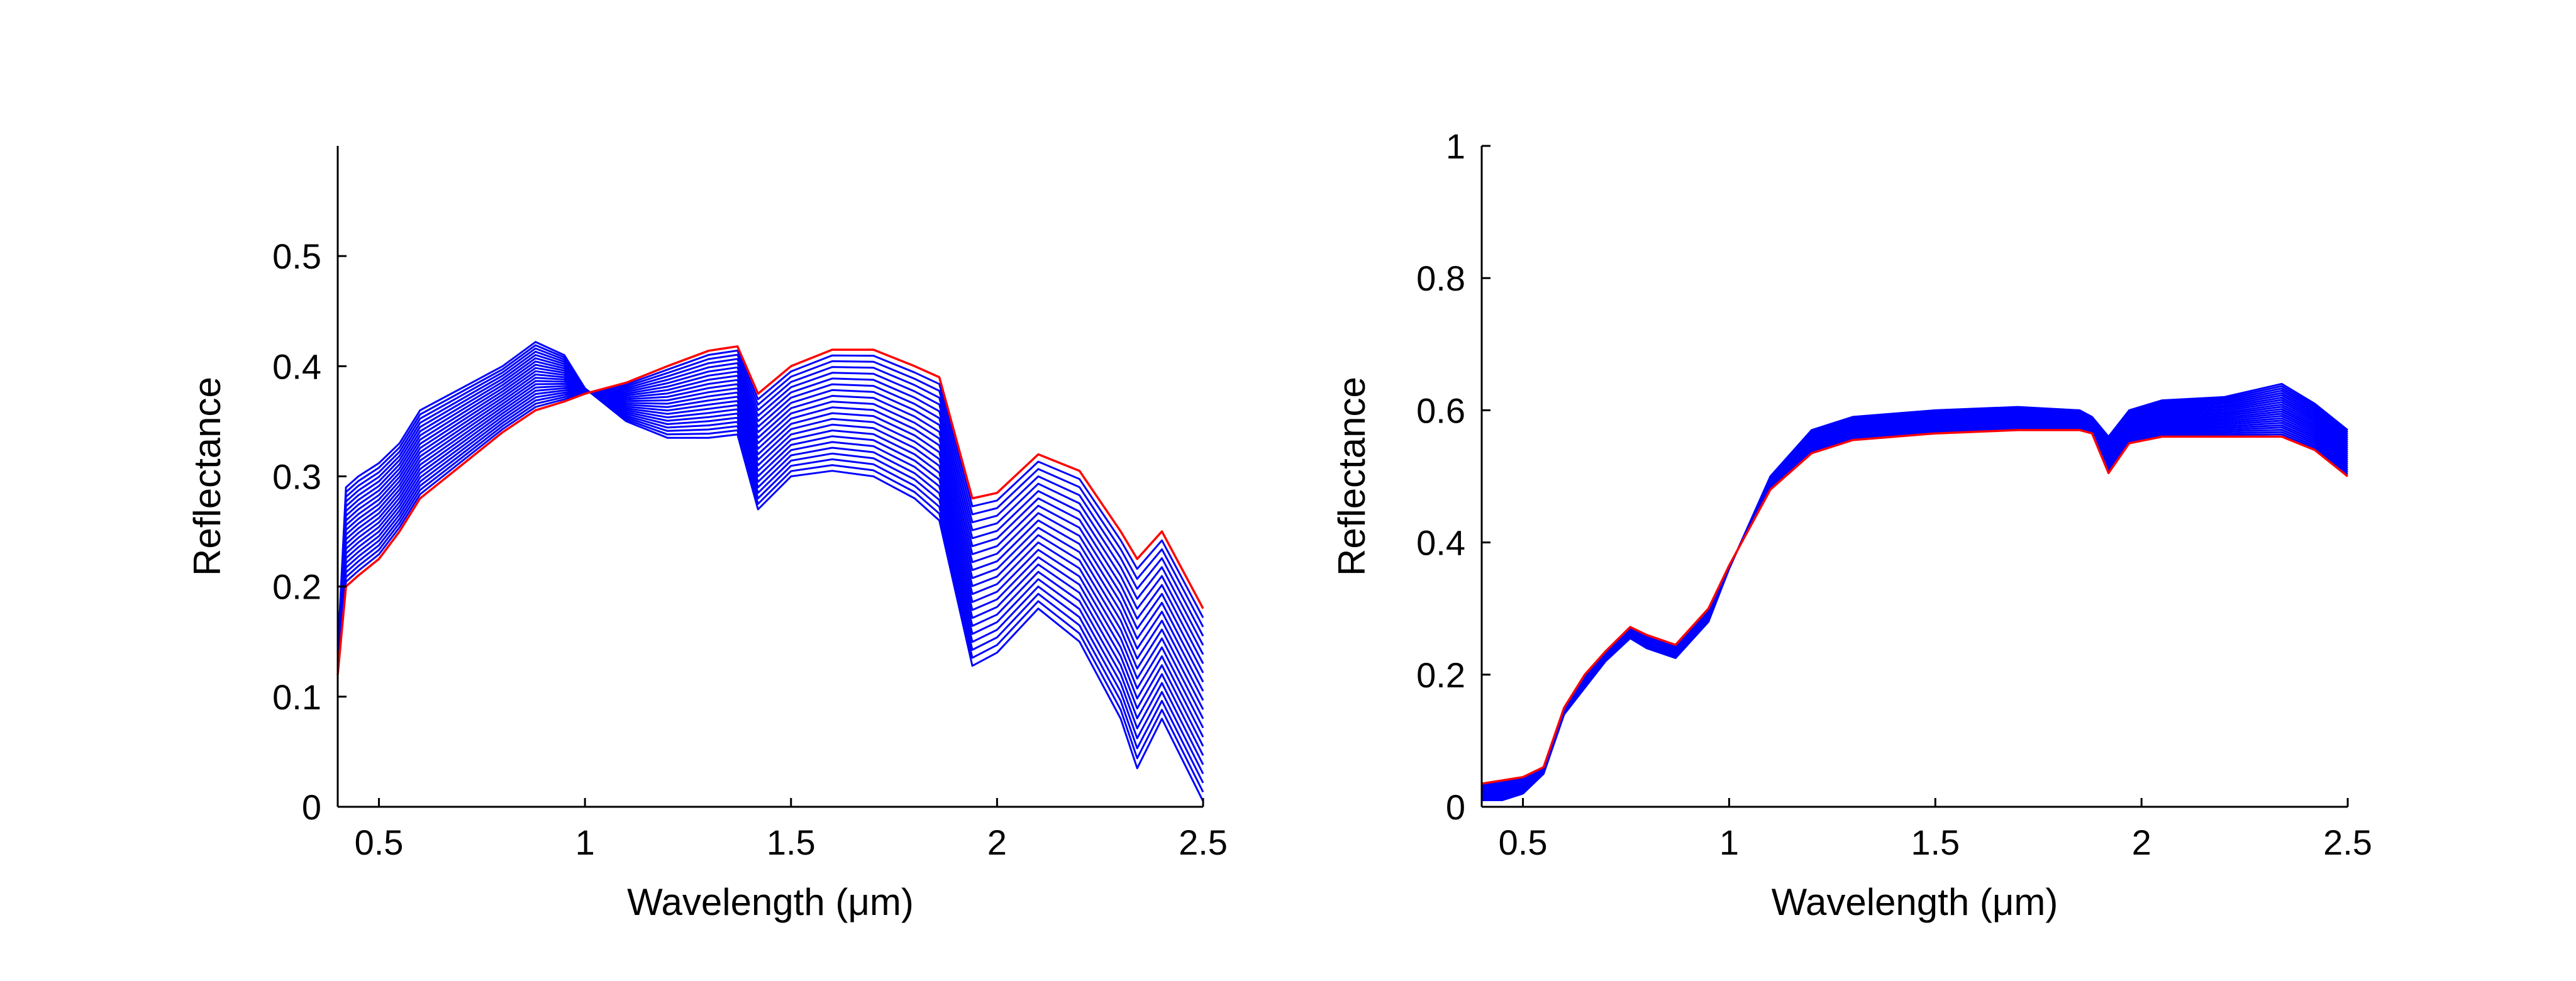  Describe the element at coordinates (1440, 278) in the screenshot. I see `y-tick-label: 0.8` at that location.